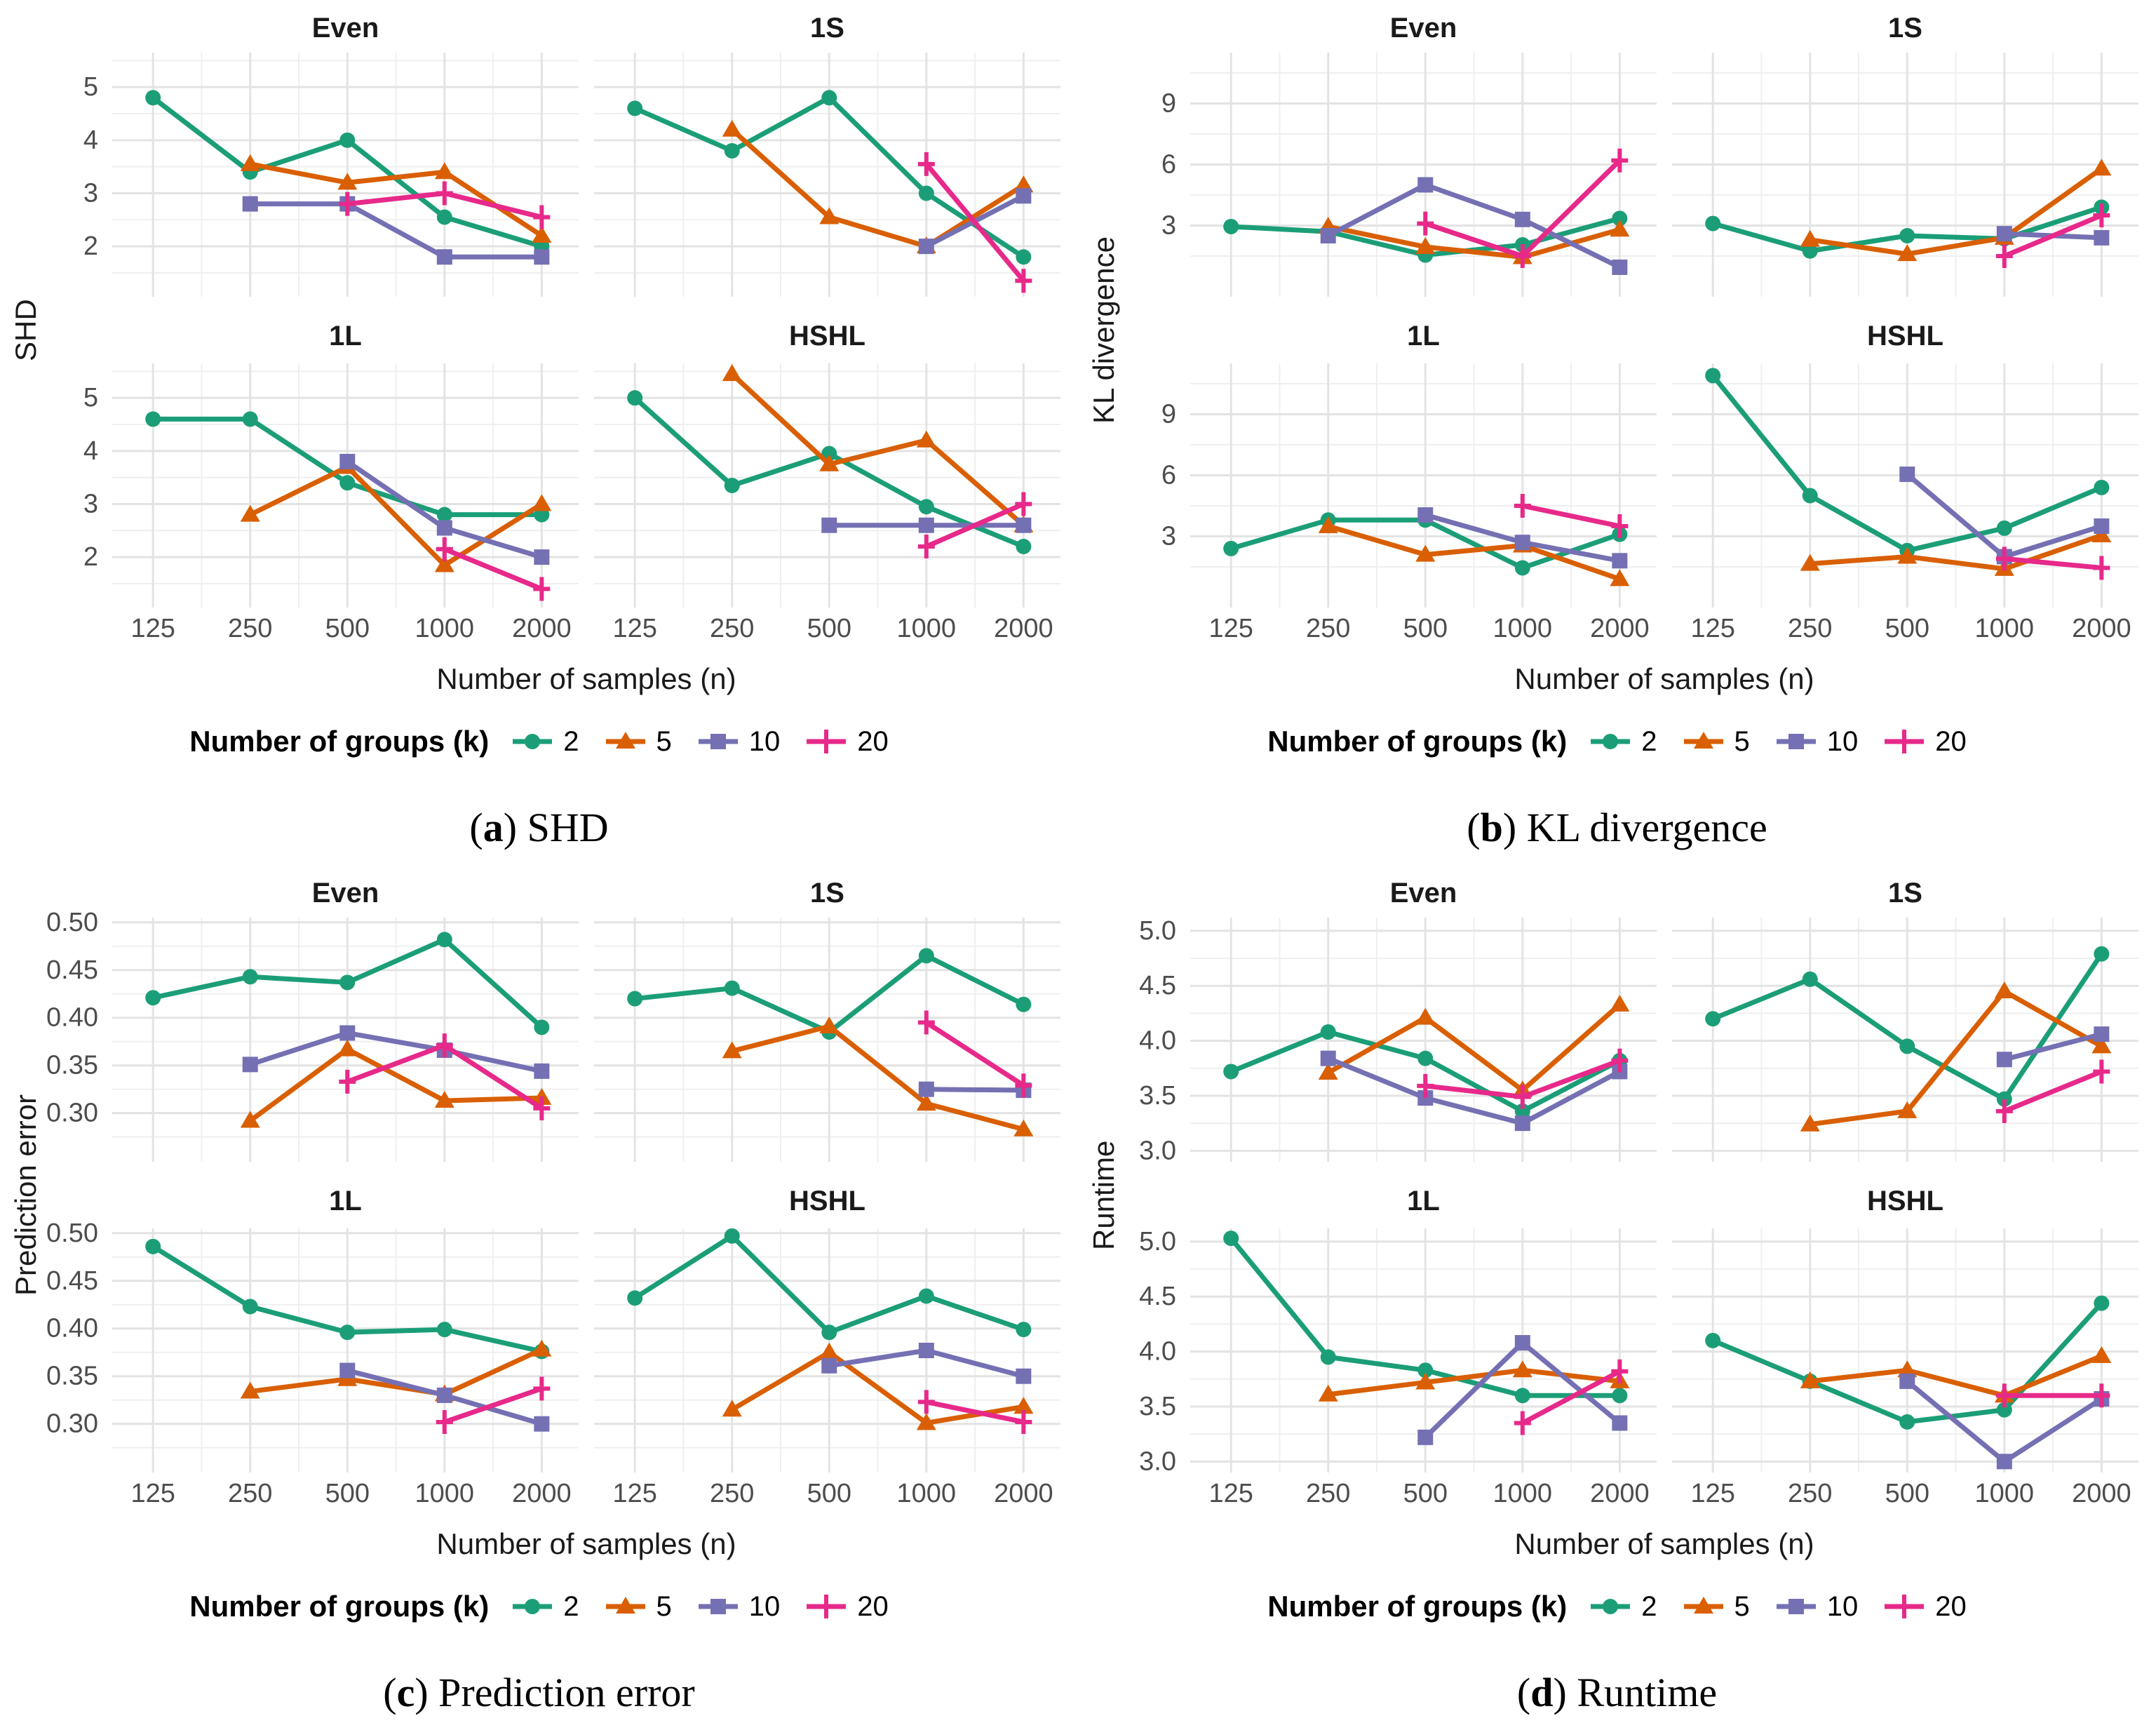 Image resolution: width=2156 pixels, height=1730 pixels. I want to click on legend-title: Number of groups (k), so click(1417, 1606).